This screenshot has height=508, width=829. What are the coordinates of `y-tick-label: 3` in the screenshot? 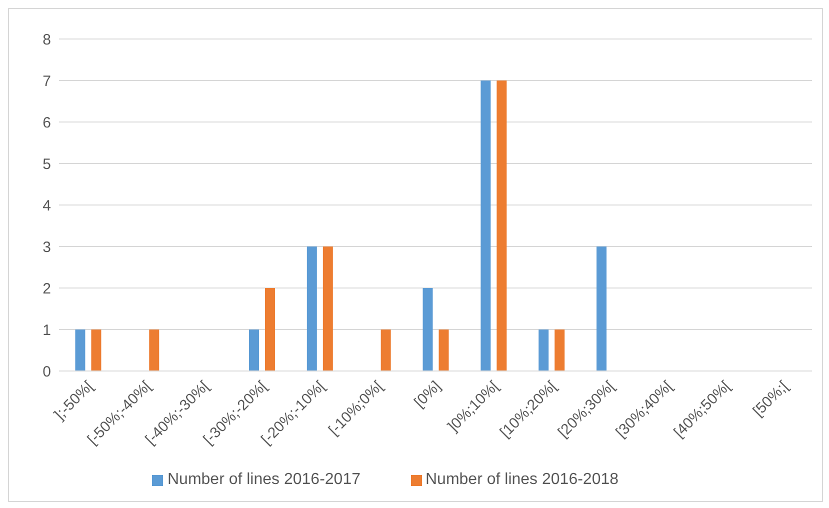 It's located at (46, 247).